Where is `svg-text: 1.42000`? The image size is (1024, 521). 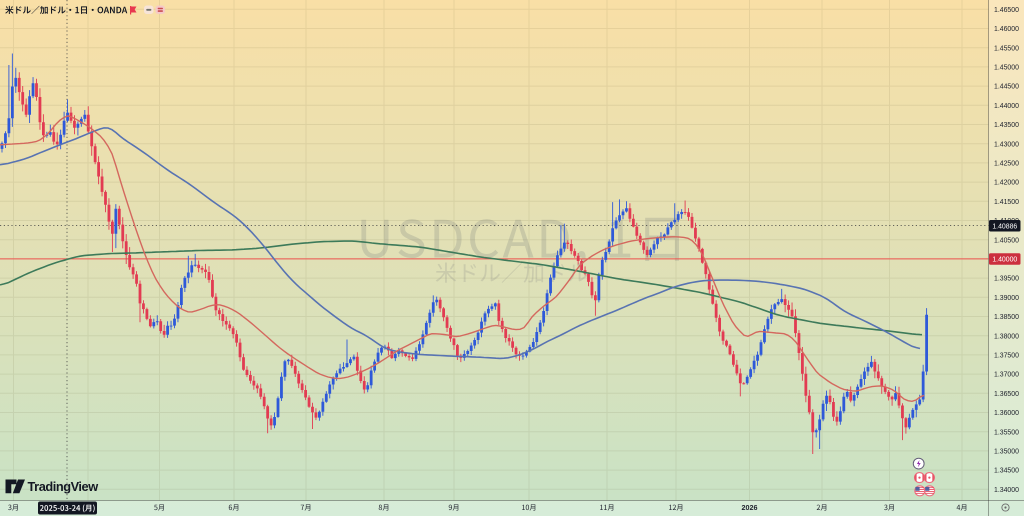 svg-text: 1.42000 is located at coordinates (1006, 183).